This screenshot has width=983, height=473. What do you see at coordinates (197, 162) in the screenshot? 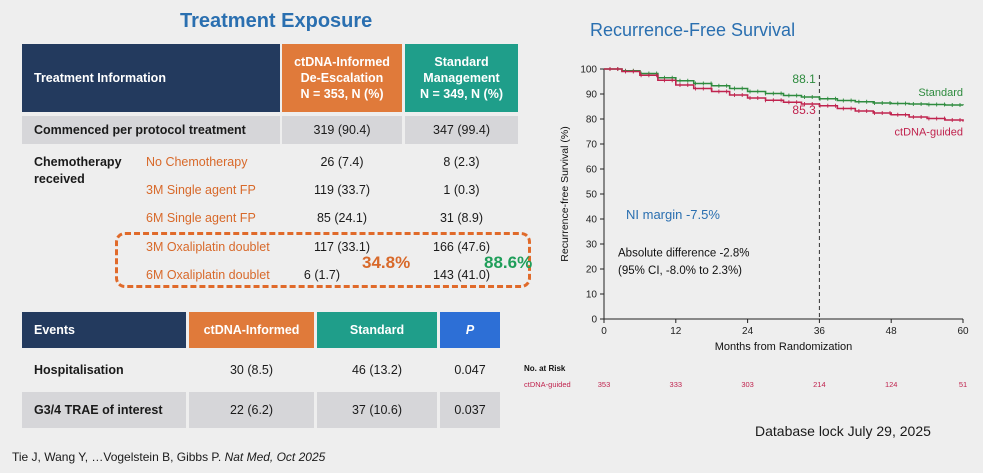
I see `chemo-row-label: No Chemotherapy` at bounding box center [197, 162].